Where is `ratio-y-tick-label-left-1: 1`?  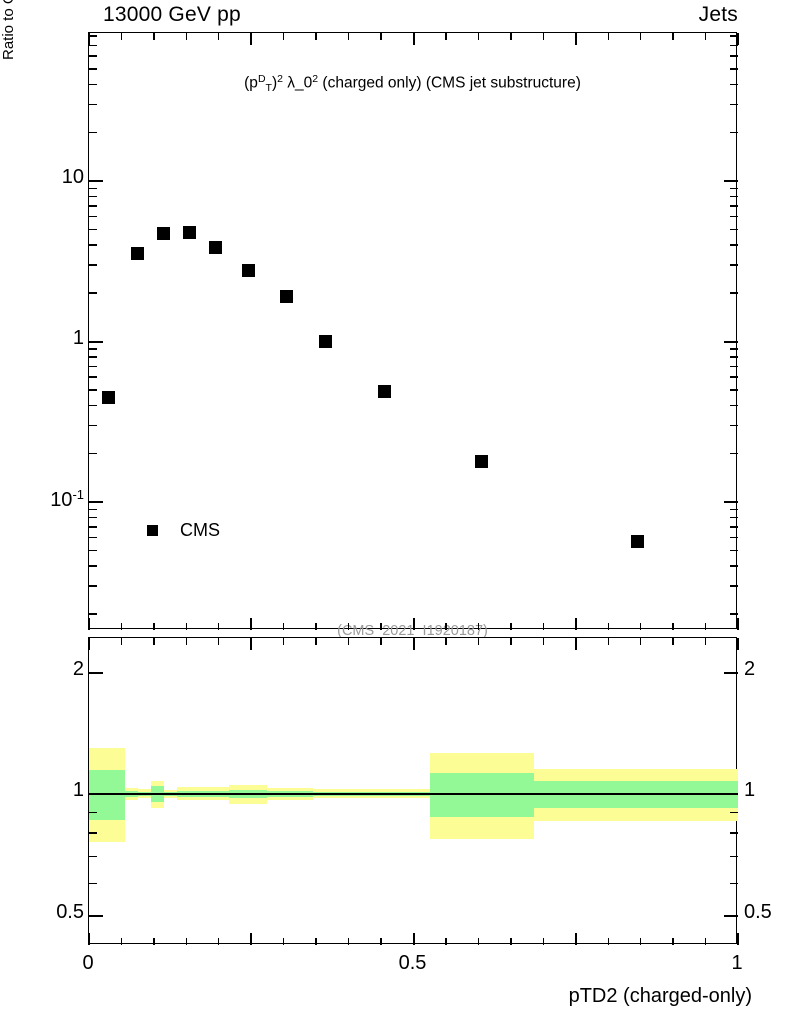 ratio-y-tick-label-left-1: 1 is located at coordinates (78, 790).